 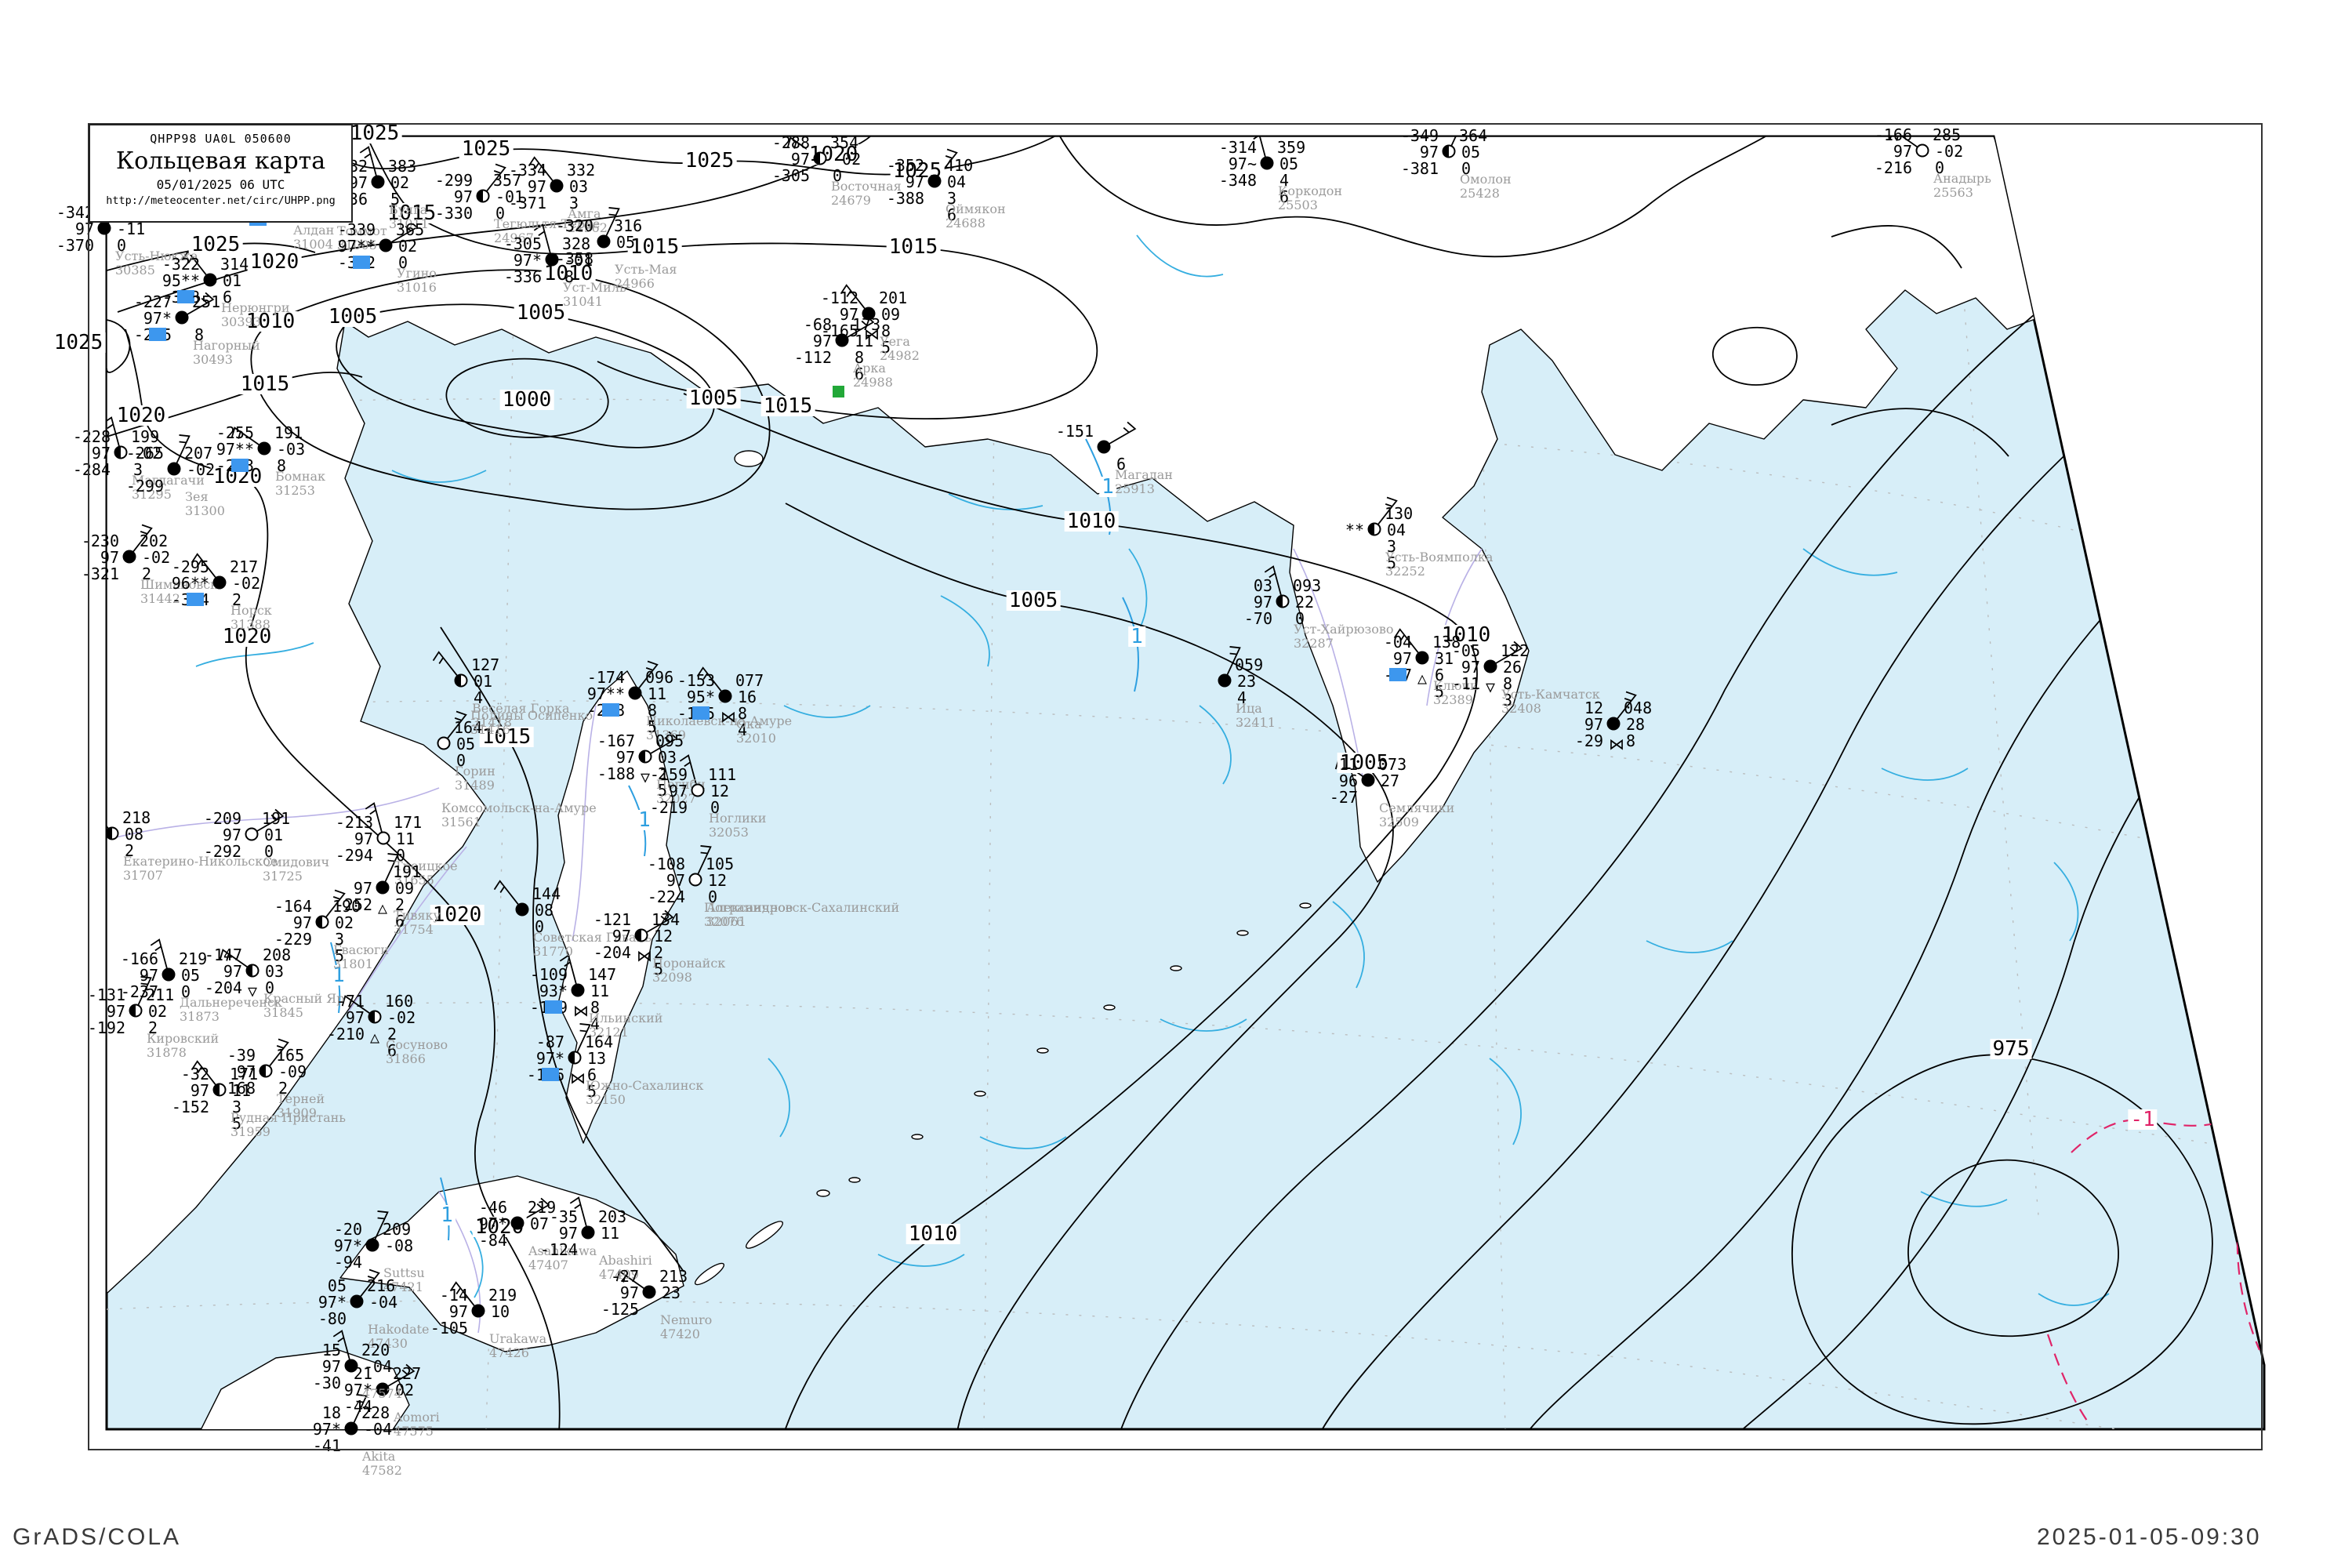 What do you see at coordinates (2011, 1049) in the screenshot?
I see `isobar-label: 975` at bounding box center [2011, 1049].